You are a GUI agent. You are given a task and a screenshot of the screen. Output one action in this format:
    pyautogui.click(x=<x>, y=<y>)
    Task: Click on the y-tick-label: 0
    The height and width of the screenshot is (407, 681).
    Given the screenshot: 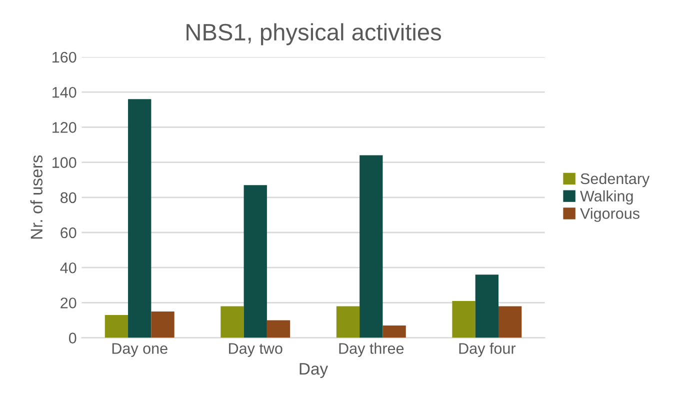 What is the action you would take?
    pyautogui.click(x=72, y=338)
    